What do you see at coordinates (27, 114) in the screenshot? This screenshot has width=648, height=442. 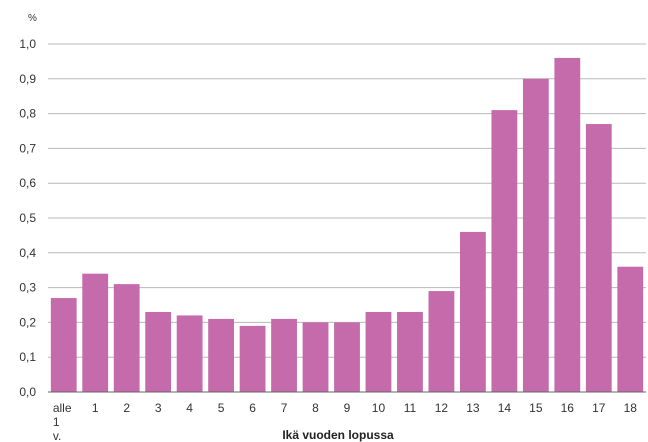 I see `y-tick-label: 0,8` at bounding box center [27, 114].